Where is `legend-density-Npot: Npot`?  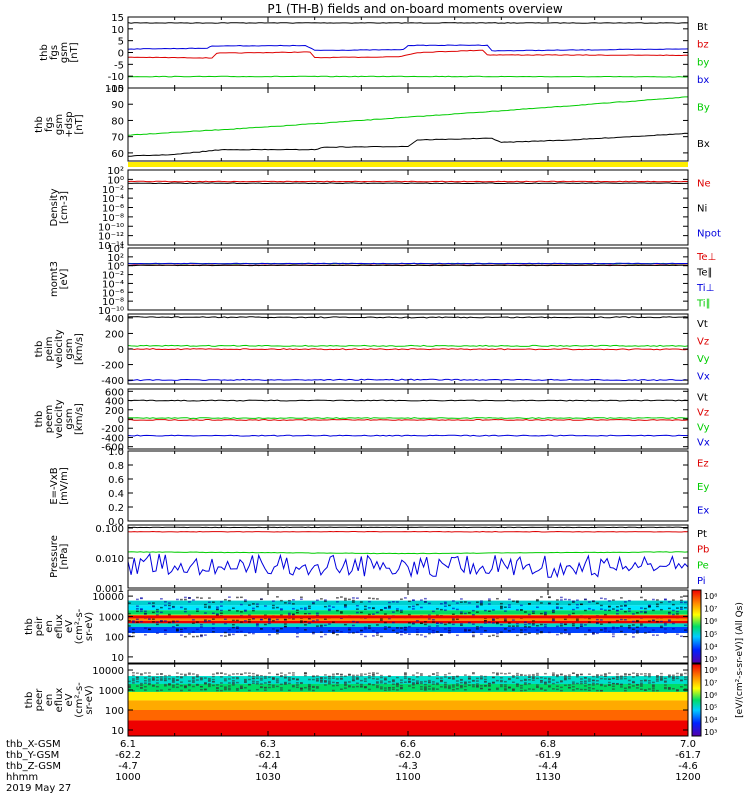
legend-density-Npot: Npot is located at coordinates (709, 234).